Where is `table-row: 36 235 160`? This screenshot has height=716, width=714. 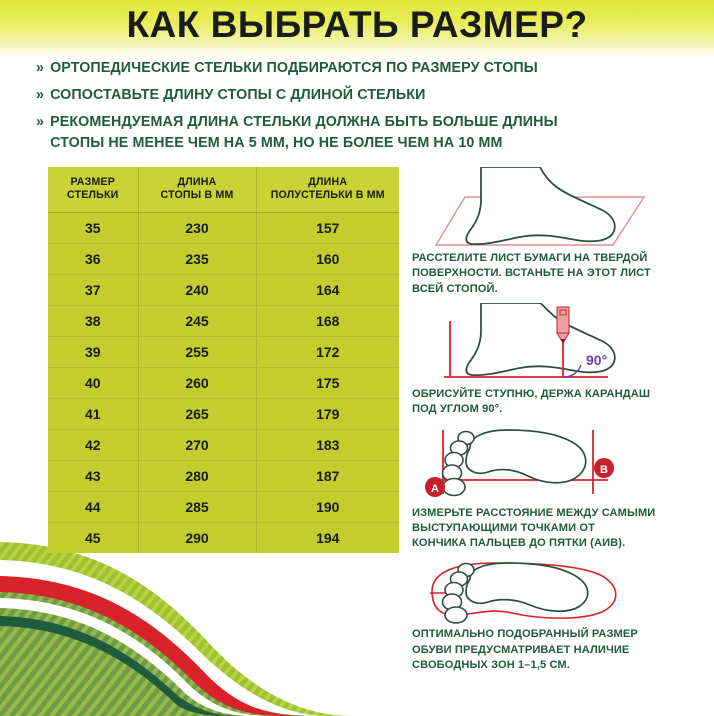 table-row: 36 235 160 is located at coordinates (223, 259).